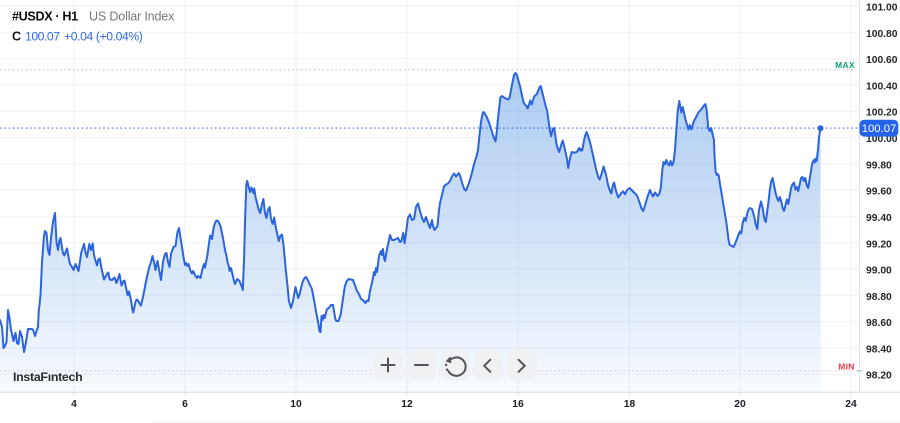 The width and height of the screenshot is (900, 423). I want to click on svg-text: 101.00, so click(882, 8).